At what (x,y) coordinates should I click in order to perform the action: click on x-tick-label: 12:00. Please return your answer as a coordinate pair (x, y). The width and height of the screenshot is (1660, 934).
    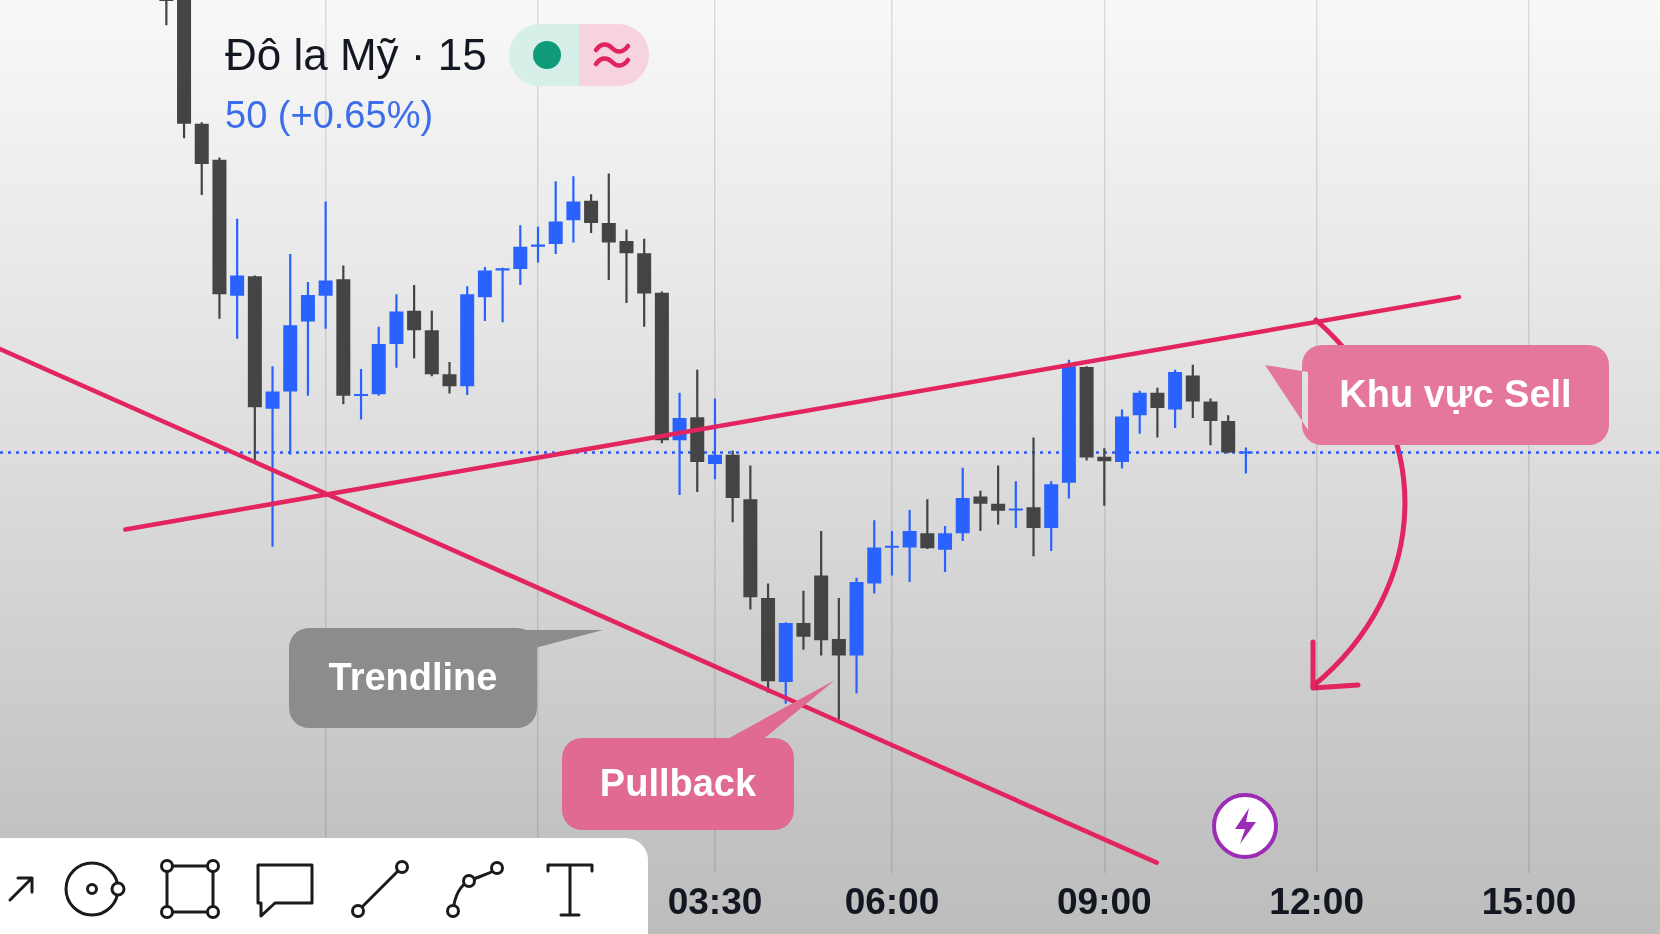
    Looking at the image, I should click on (1316, 901).